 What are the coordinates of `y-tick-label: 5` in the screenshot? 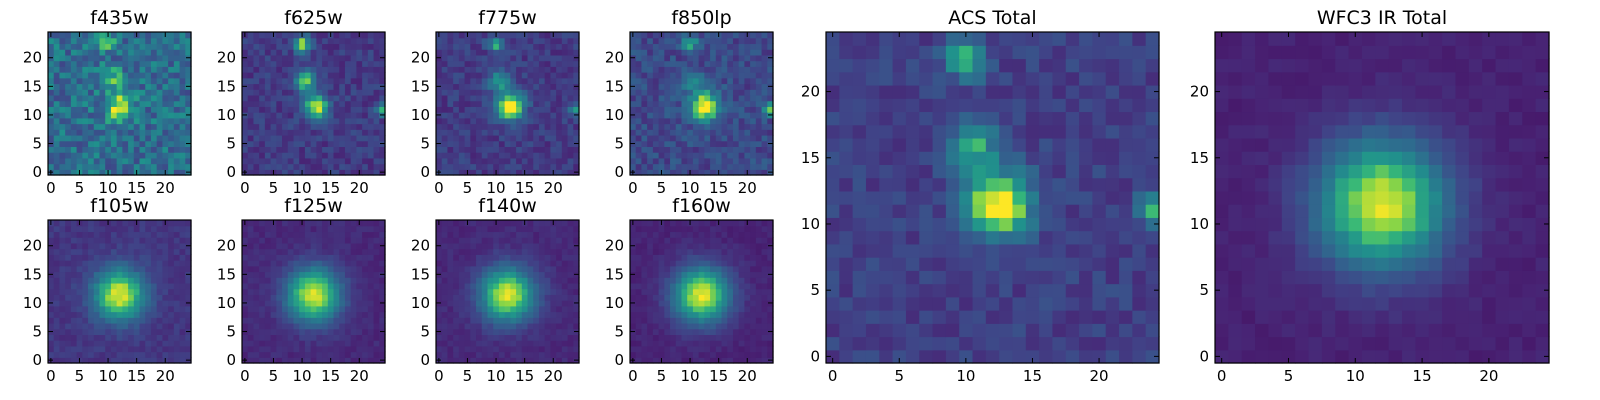 It's located at (231, 332).